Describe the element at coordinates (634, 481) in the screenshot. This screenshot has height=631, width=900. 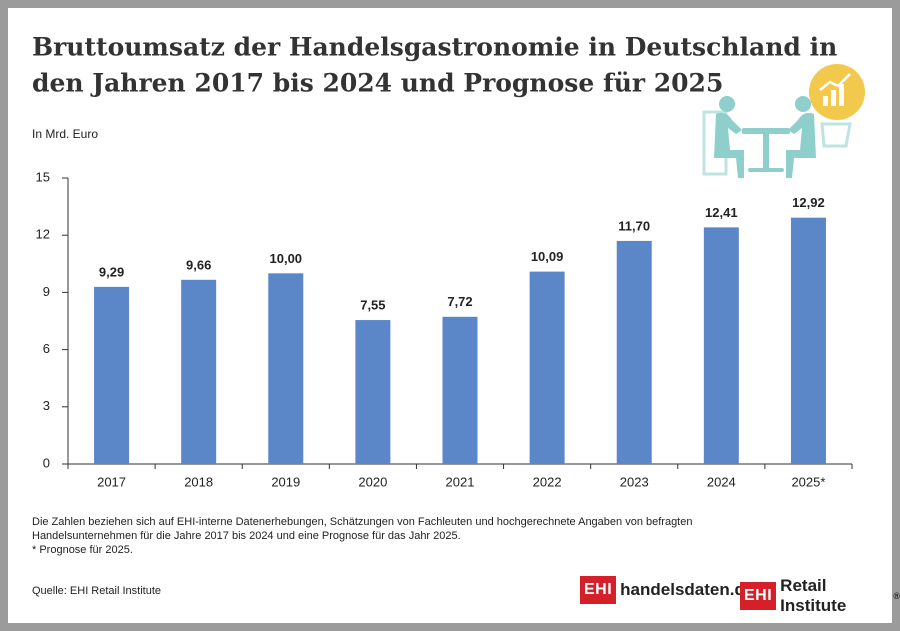
I see `x-tick-label: 2023` at that location.